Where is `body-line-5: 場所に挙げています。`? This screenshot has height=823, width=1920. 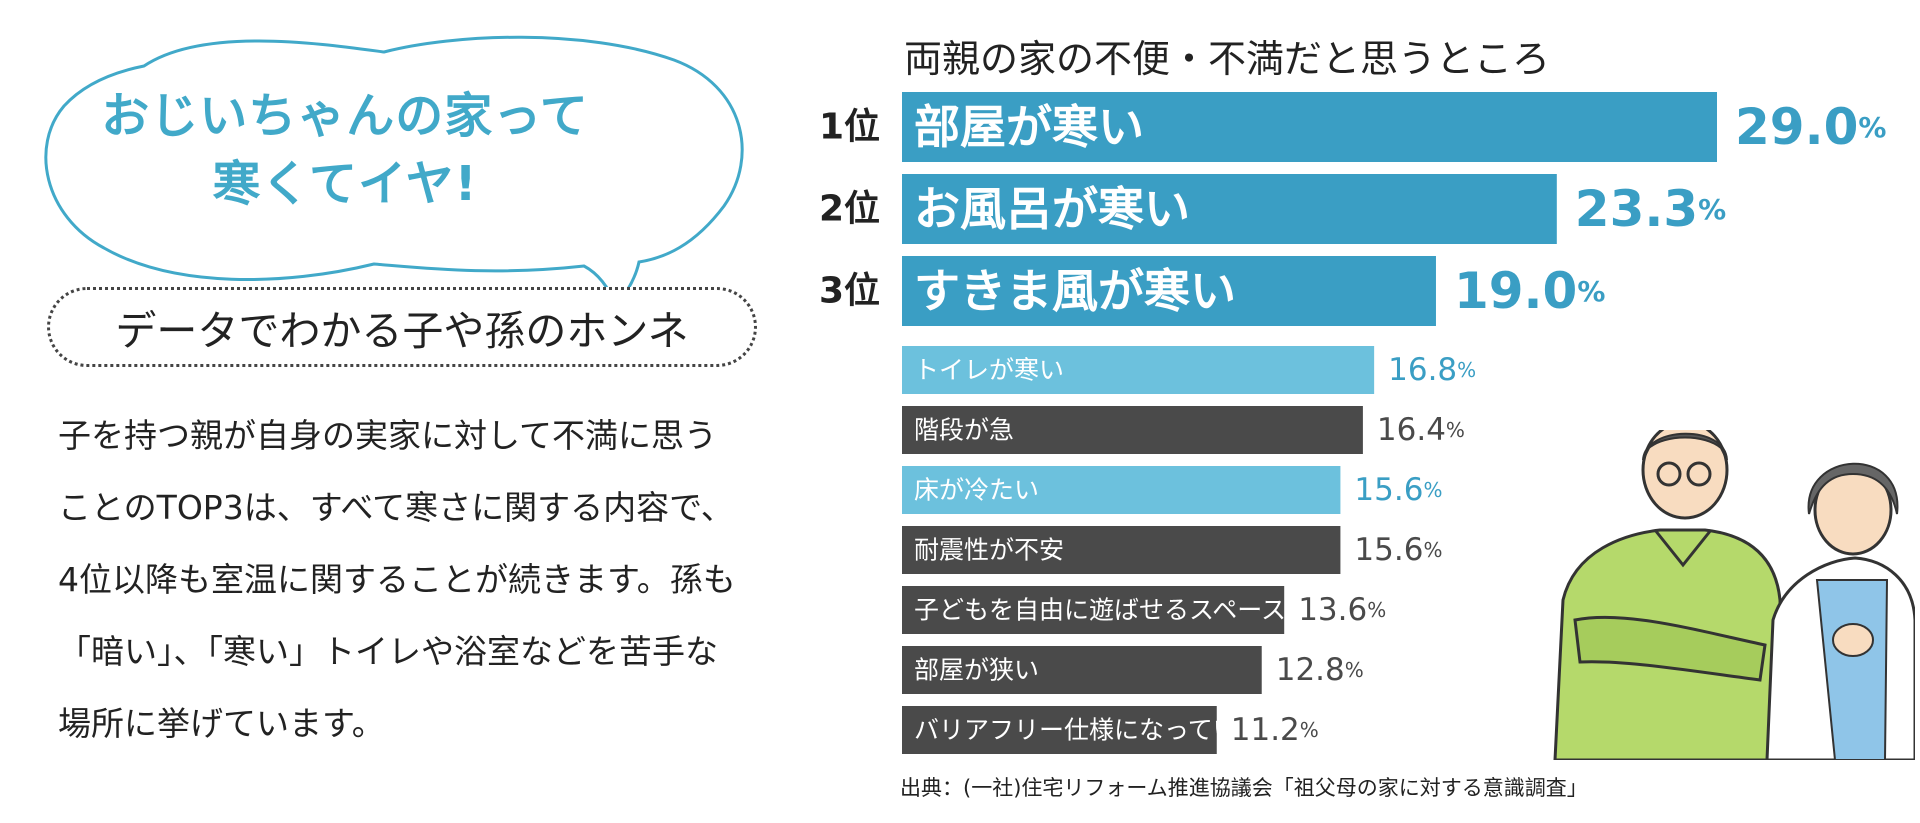
body-line-5: 場所に挙げています。 is located at coordinates (221, 723).